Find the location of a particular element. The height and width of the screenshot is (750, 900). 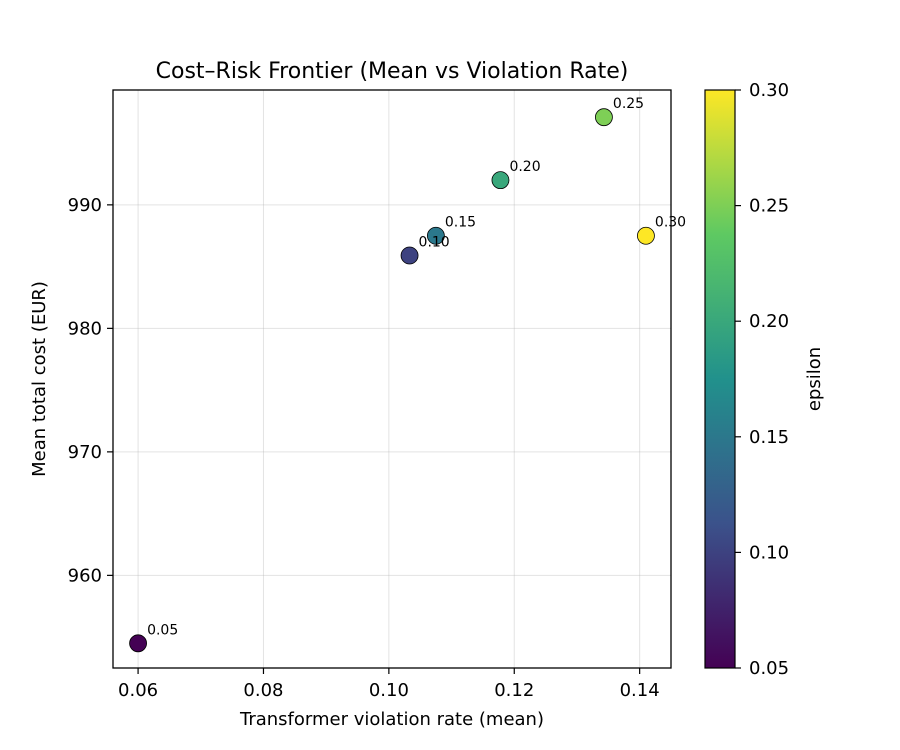

colorbar-ticks: 0.05 0.10 0.15 0.20 0.25 0.30 is located at coordinates (762, 379).